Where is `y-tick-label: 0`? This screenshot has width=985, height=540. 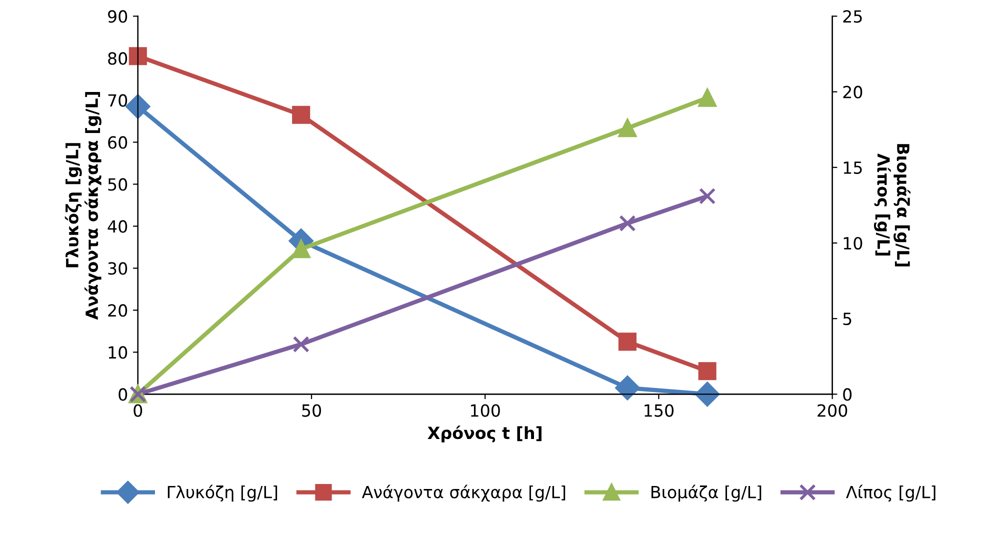
y-tick-label: 0 is located at coordinates (123, 394).